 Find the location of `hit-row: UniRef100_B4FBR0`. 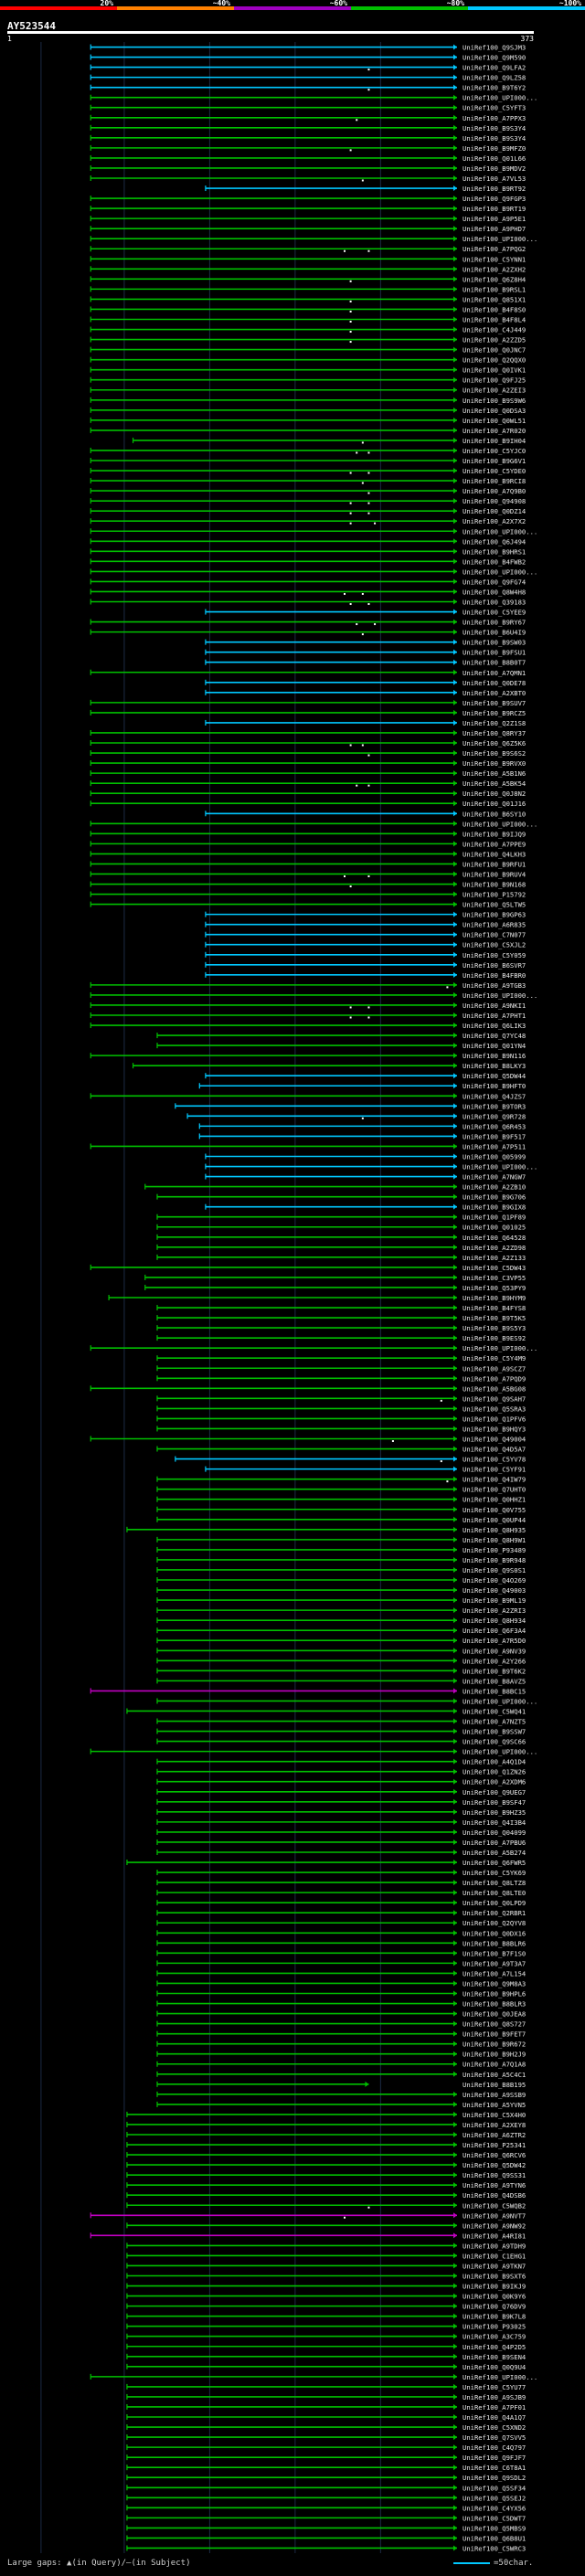

hit-row: UniRef100_B4FBR0 is located at coordinates (366, 975).